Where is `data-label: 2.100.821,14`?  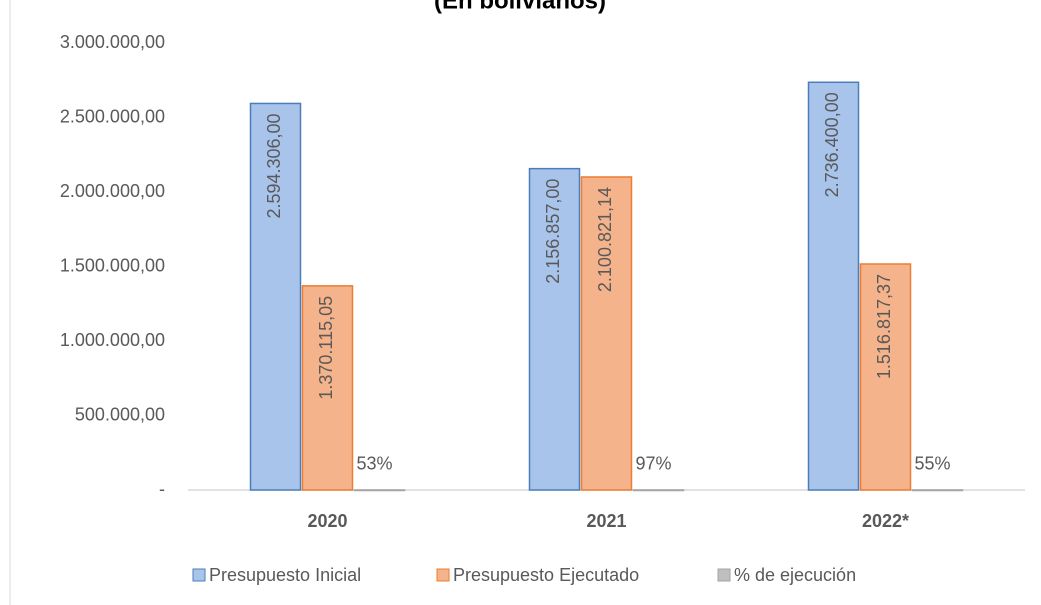 data-label: 2.100.821,14 is located at coordinates (605, 239).